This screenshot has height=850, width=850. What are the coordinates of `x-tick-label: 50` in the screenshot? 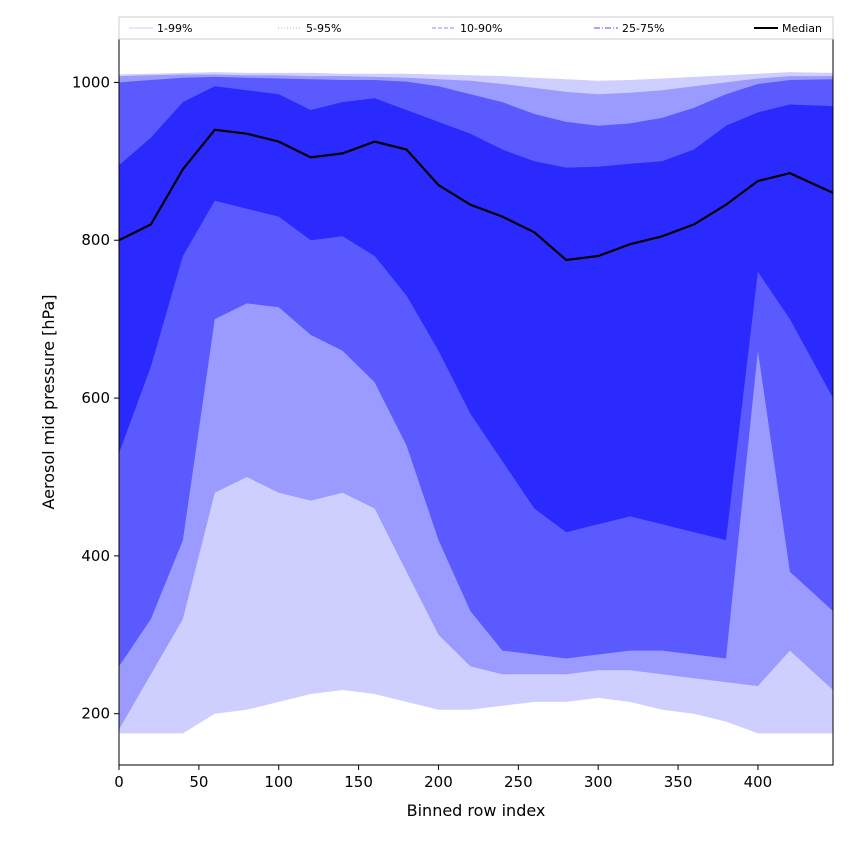 It's located at (198, 782).